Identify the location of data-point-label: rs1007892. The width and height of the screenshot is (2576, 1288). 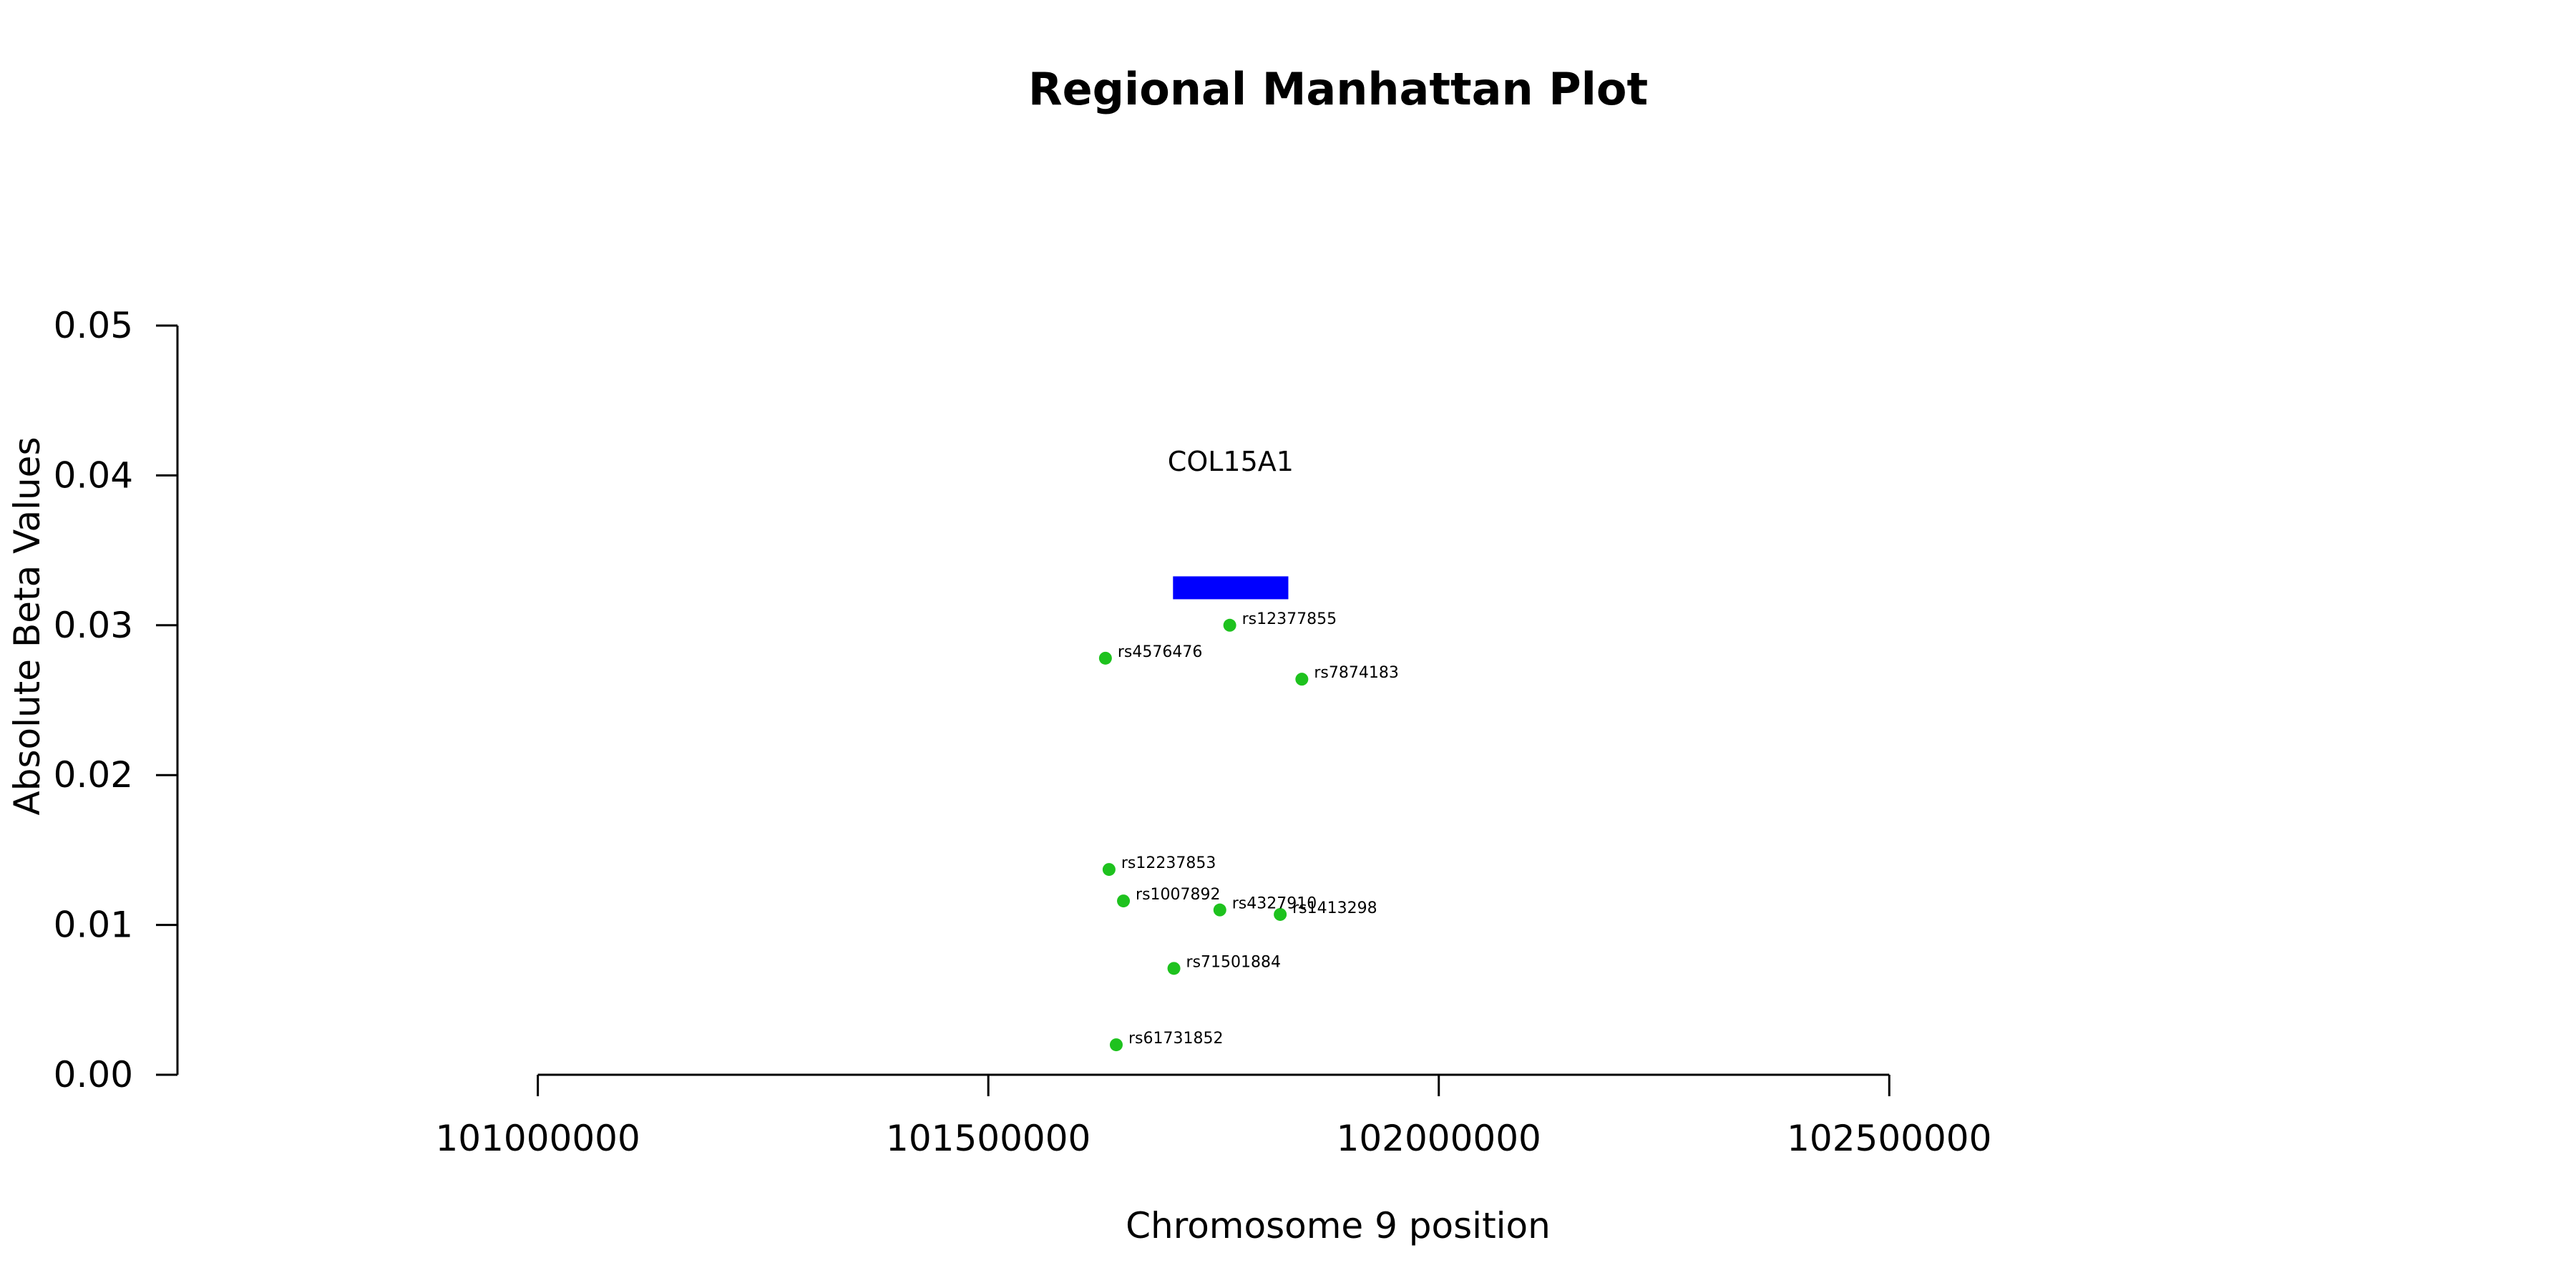
(1178, 895).